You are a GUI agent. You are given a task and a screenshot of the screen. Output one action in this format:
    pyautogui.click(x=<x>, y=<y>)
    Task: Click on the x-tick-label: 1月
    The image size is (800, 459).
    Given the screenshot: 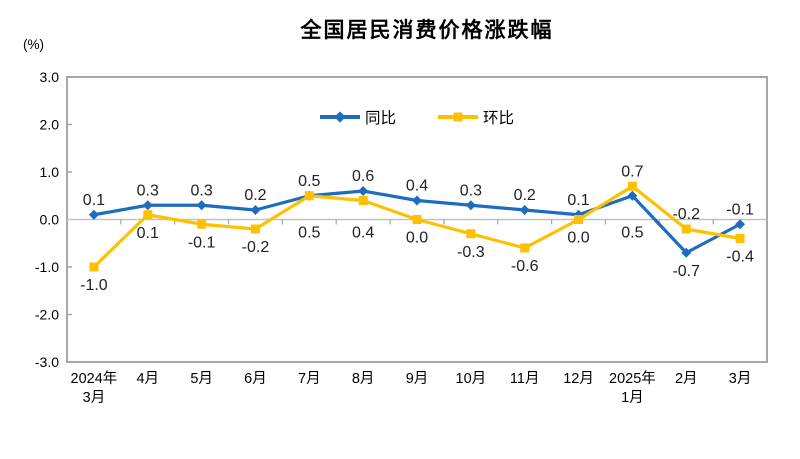 What is the action you would take?
    pyautogui.click(x=632, y=398)
    